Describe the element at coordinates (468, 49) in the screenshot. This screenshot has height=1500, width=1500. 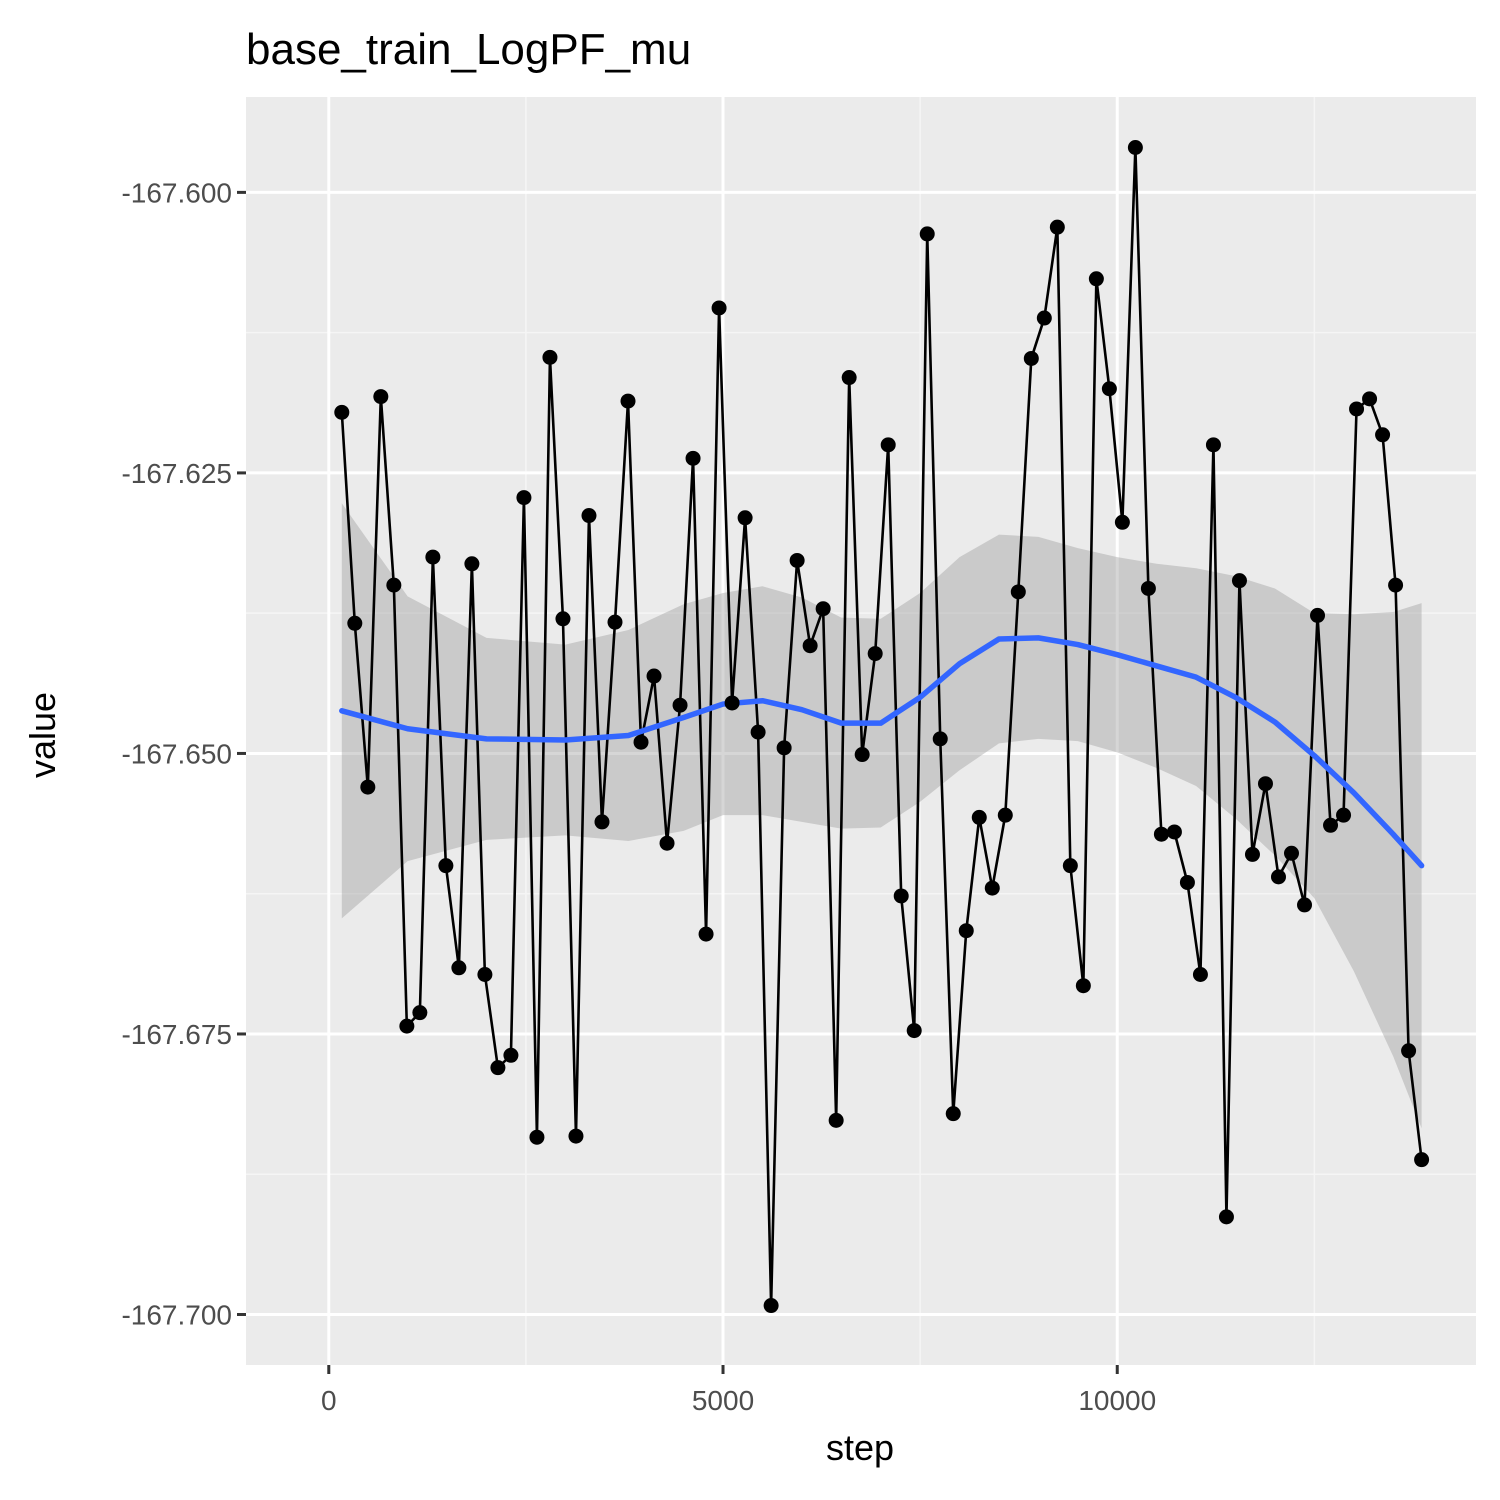
I see `chart-title: base_train_LogPF_mu` at that location.